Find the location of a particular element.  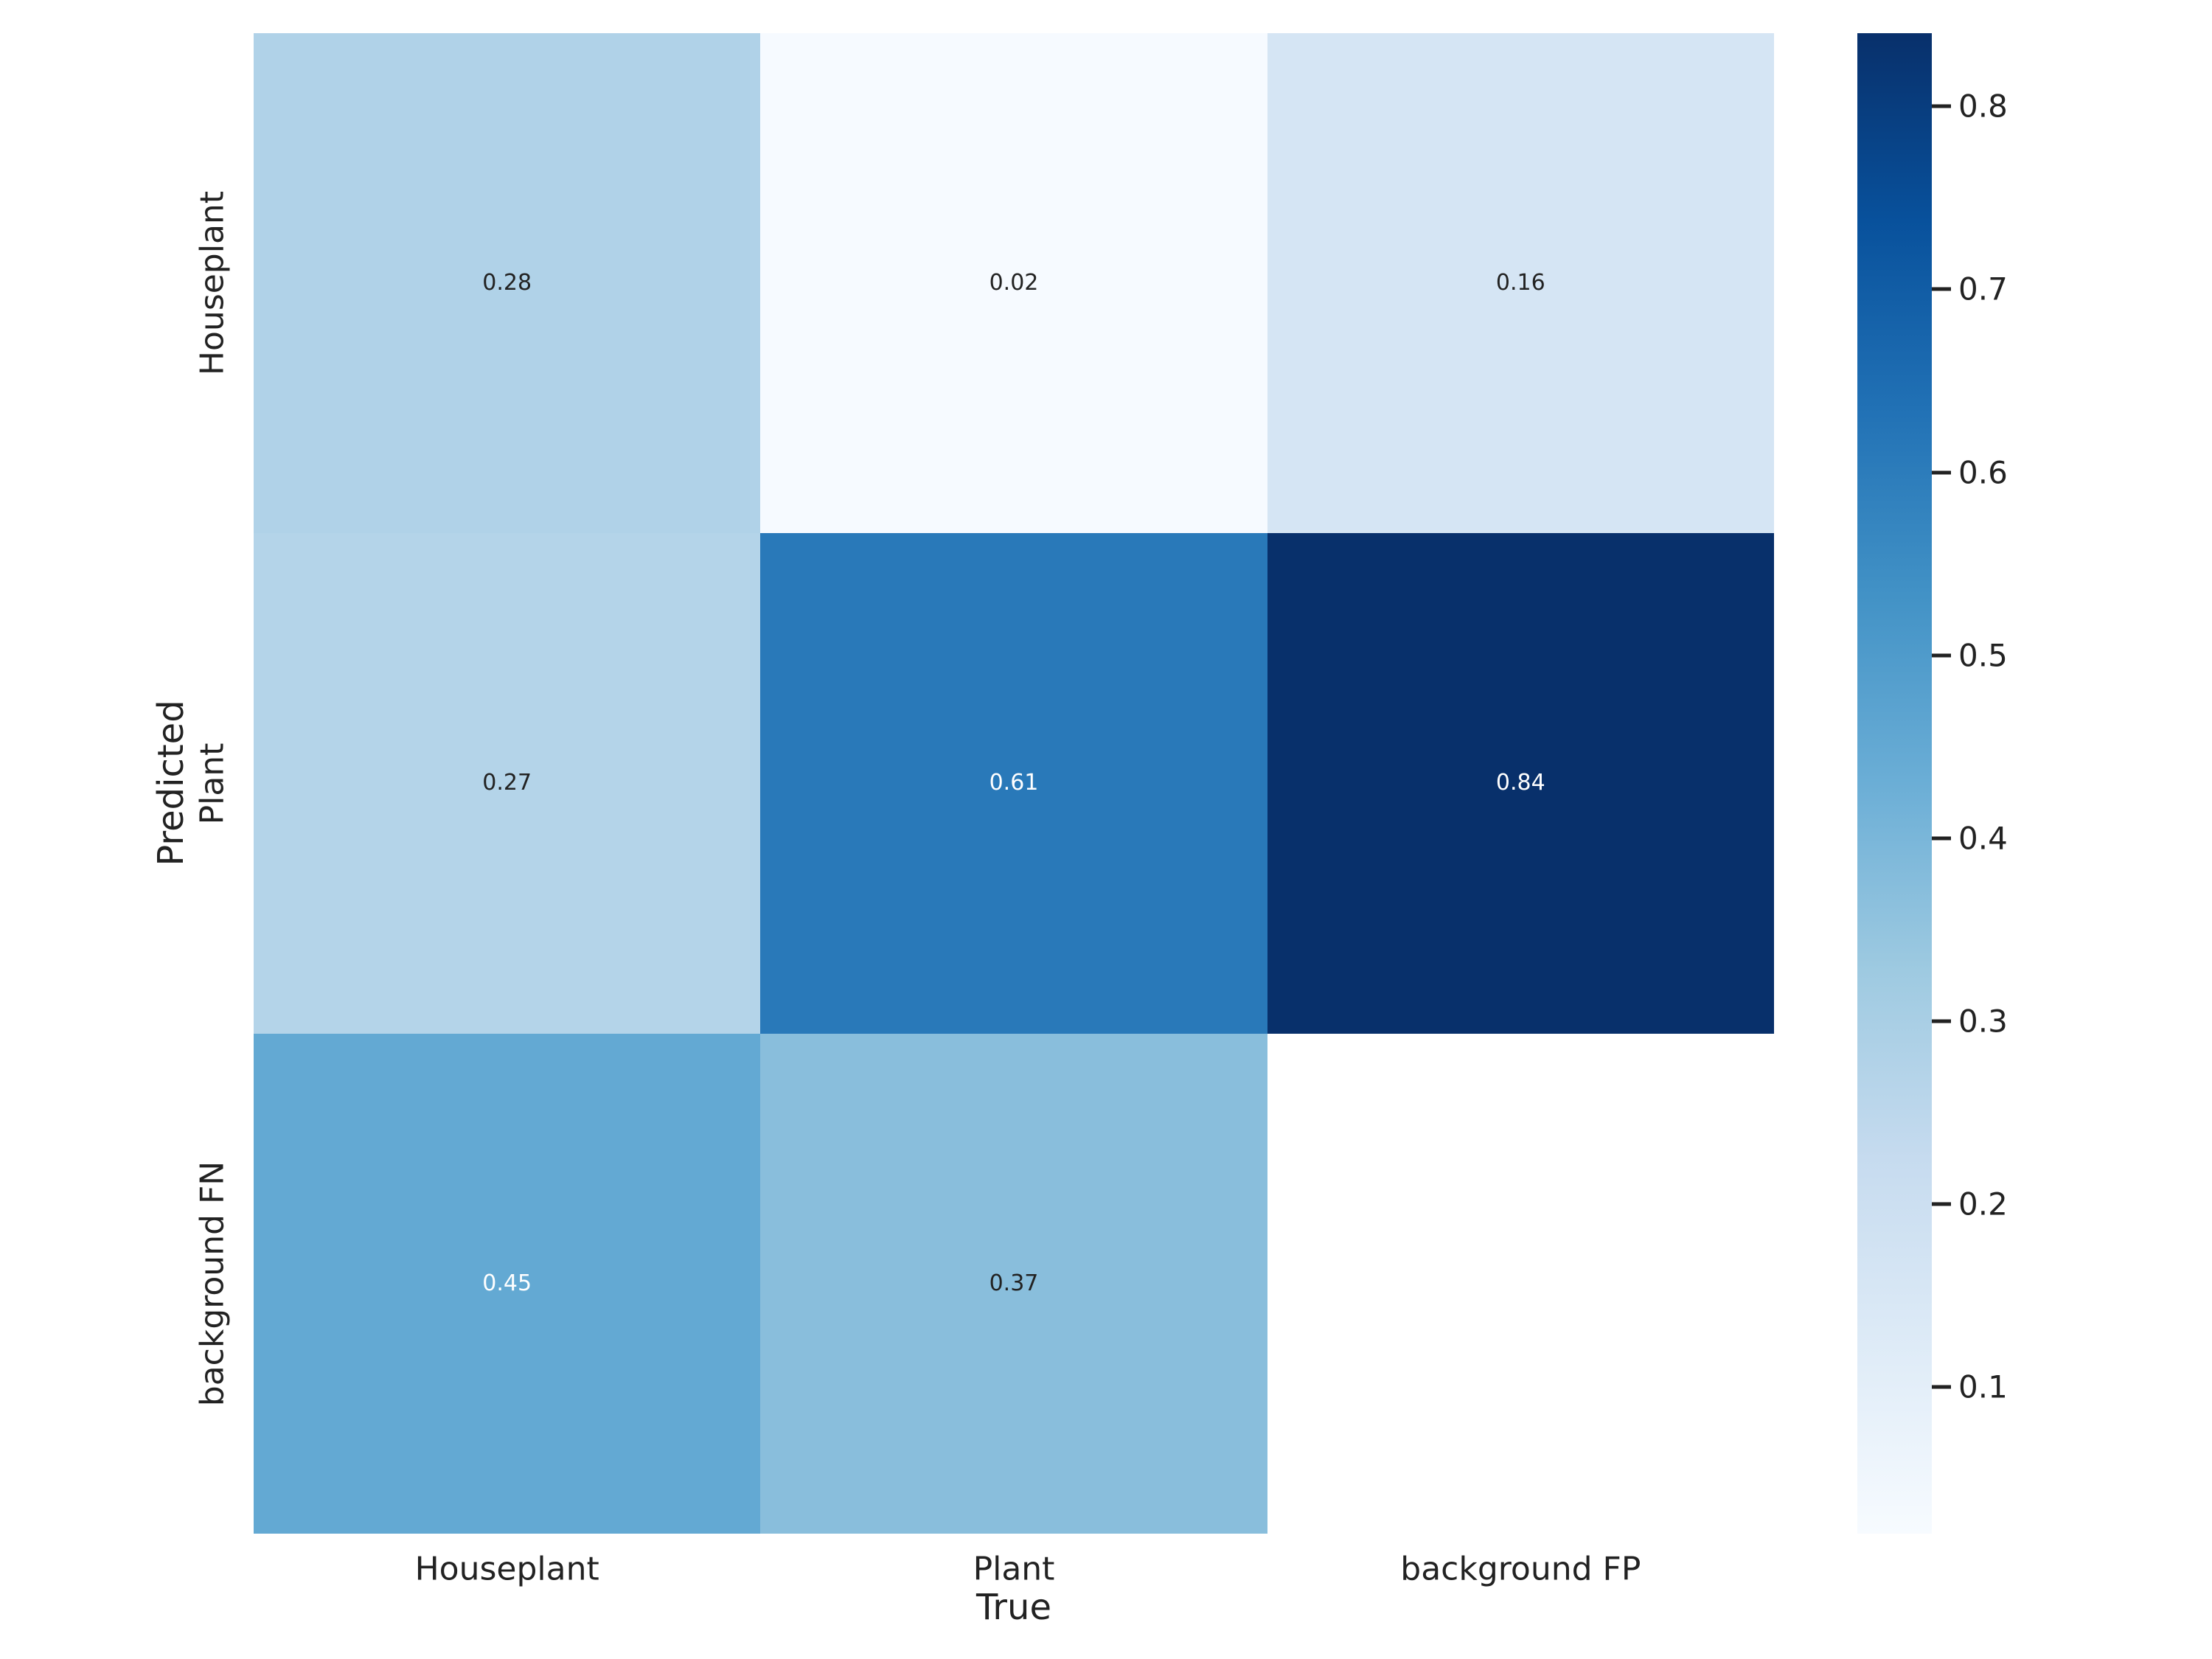

colorbar-tick-label: 0.5 is located at coordinates (1983, 655).